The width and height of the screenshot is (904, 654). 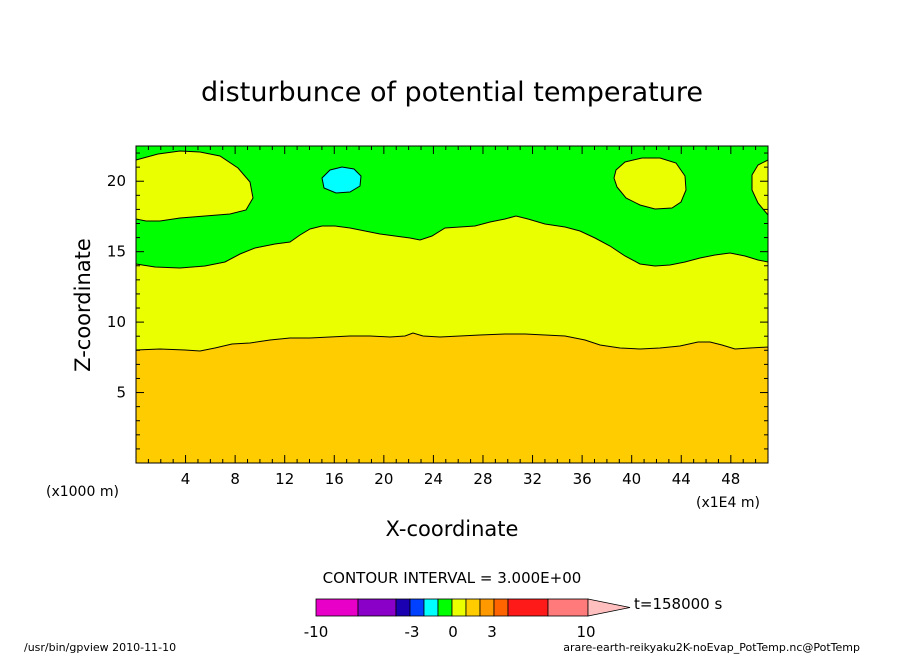 I want to click on colorbar-tick-label: -10, so click(x=316, y=632).